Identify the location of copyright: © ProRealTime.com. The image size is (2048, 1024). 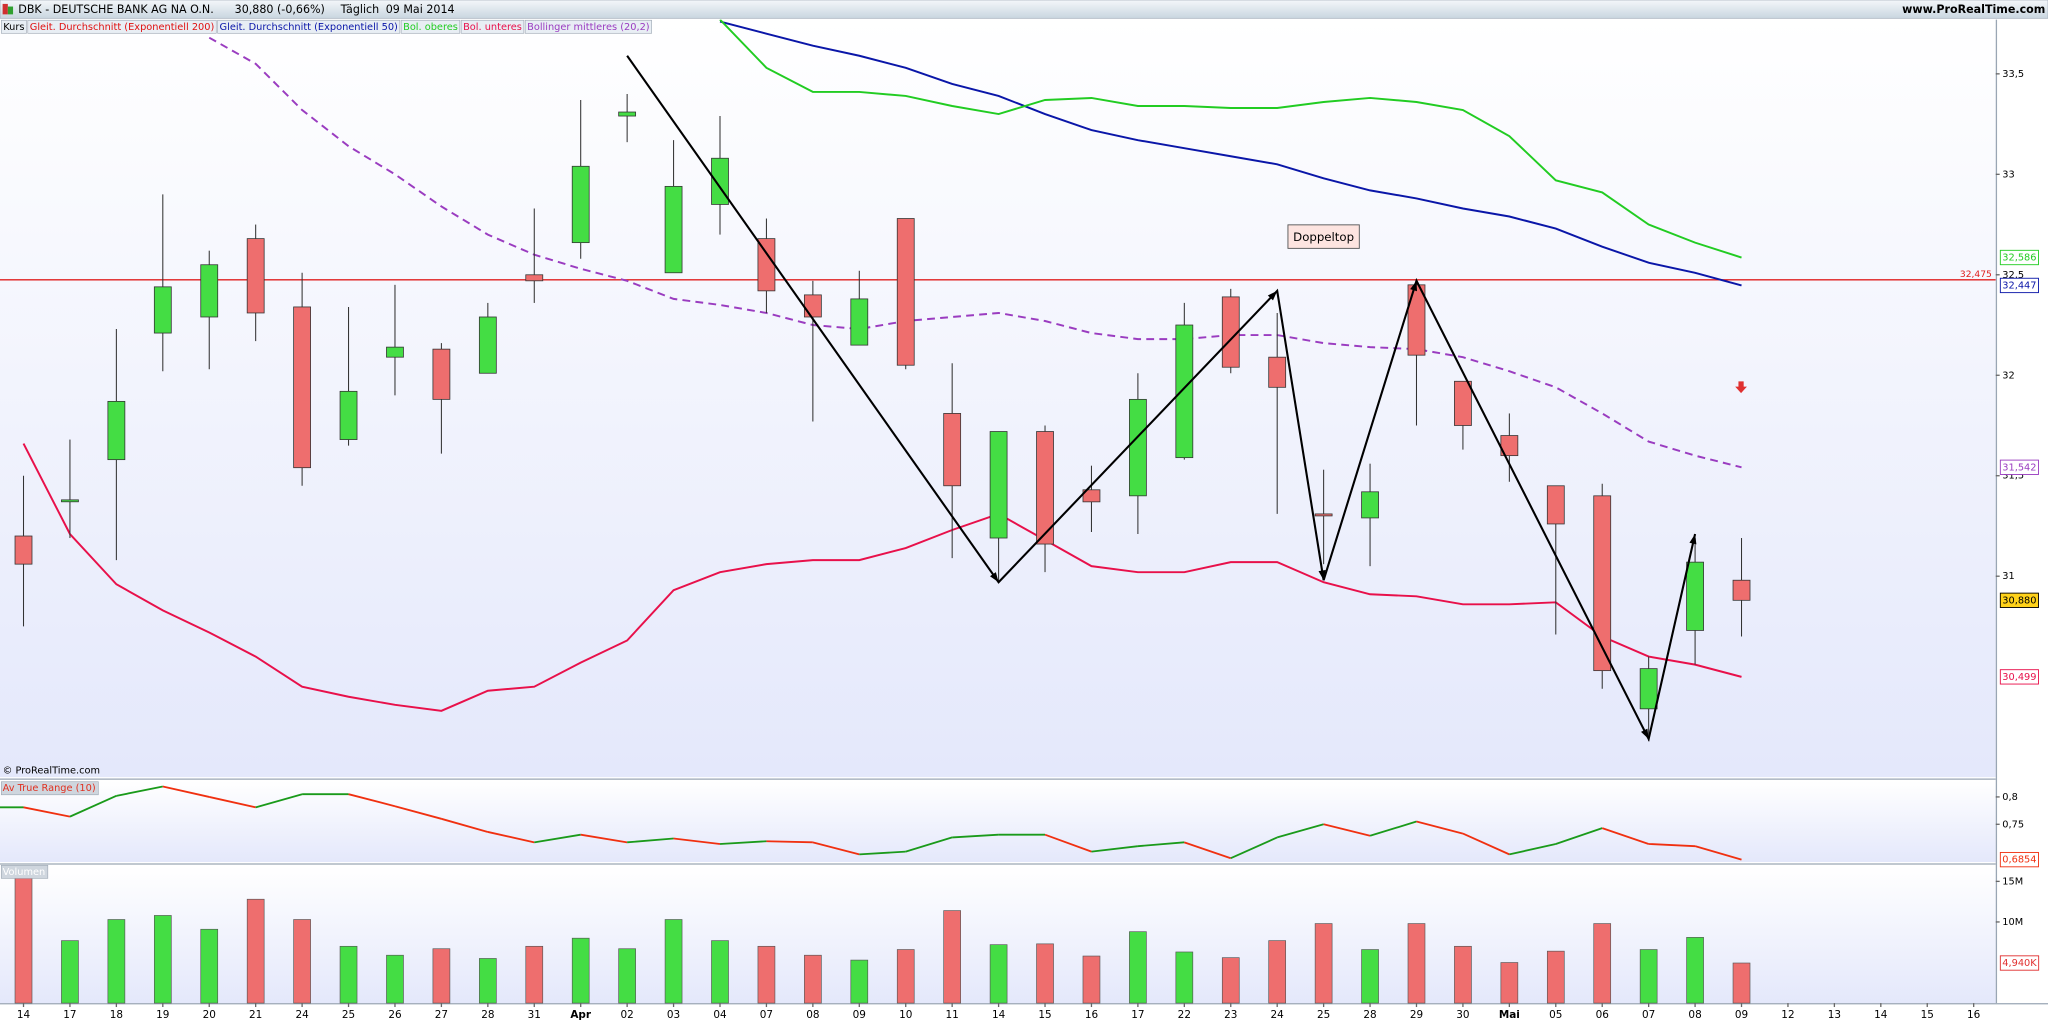
(51, 771).